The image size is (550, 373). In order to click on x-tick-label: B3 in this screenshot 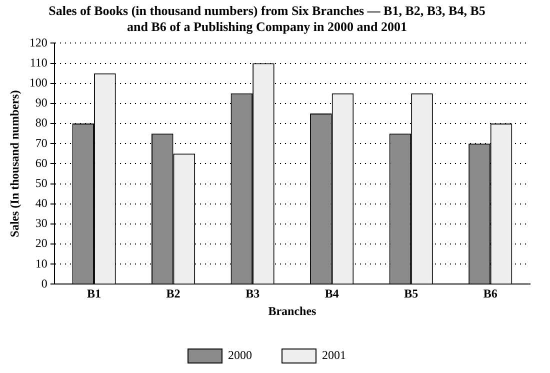, I will do `click(253, 293)`.